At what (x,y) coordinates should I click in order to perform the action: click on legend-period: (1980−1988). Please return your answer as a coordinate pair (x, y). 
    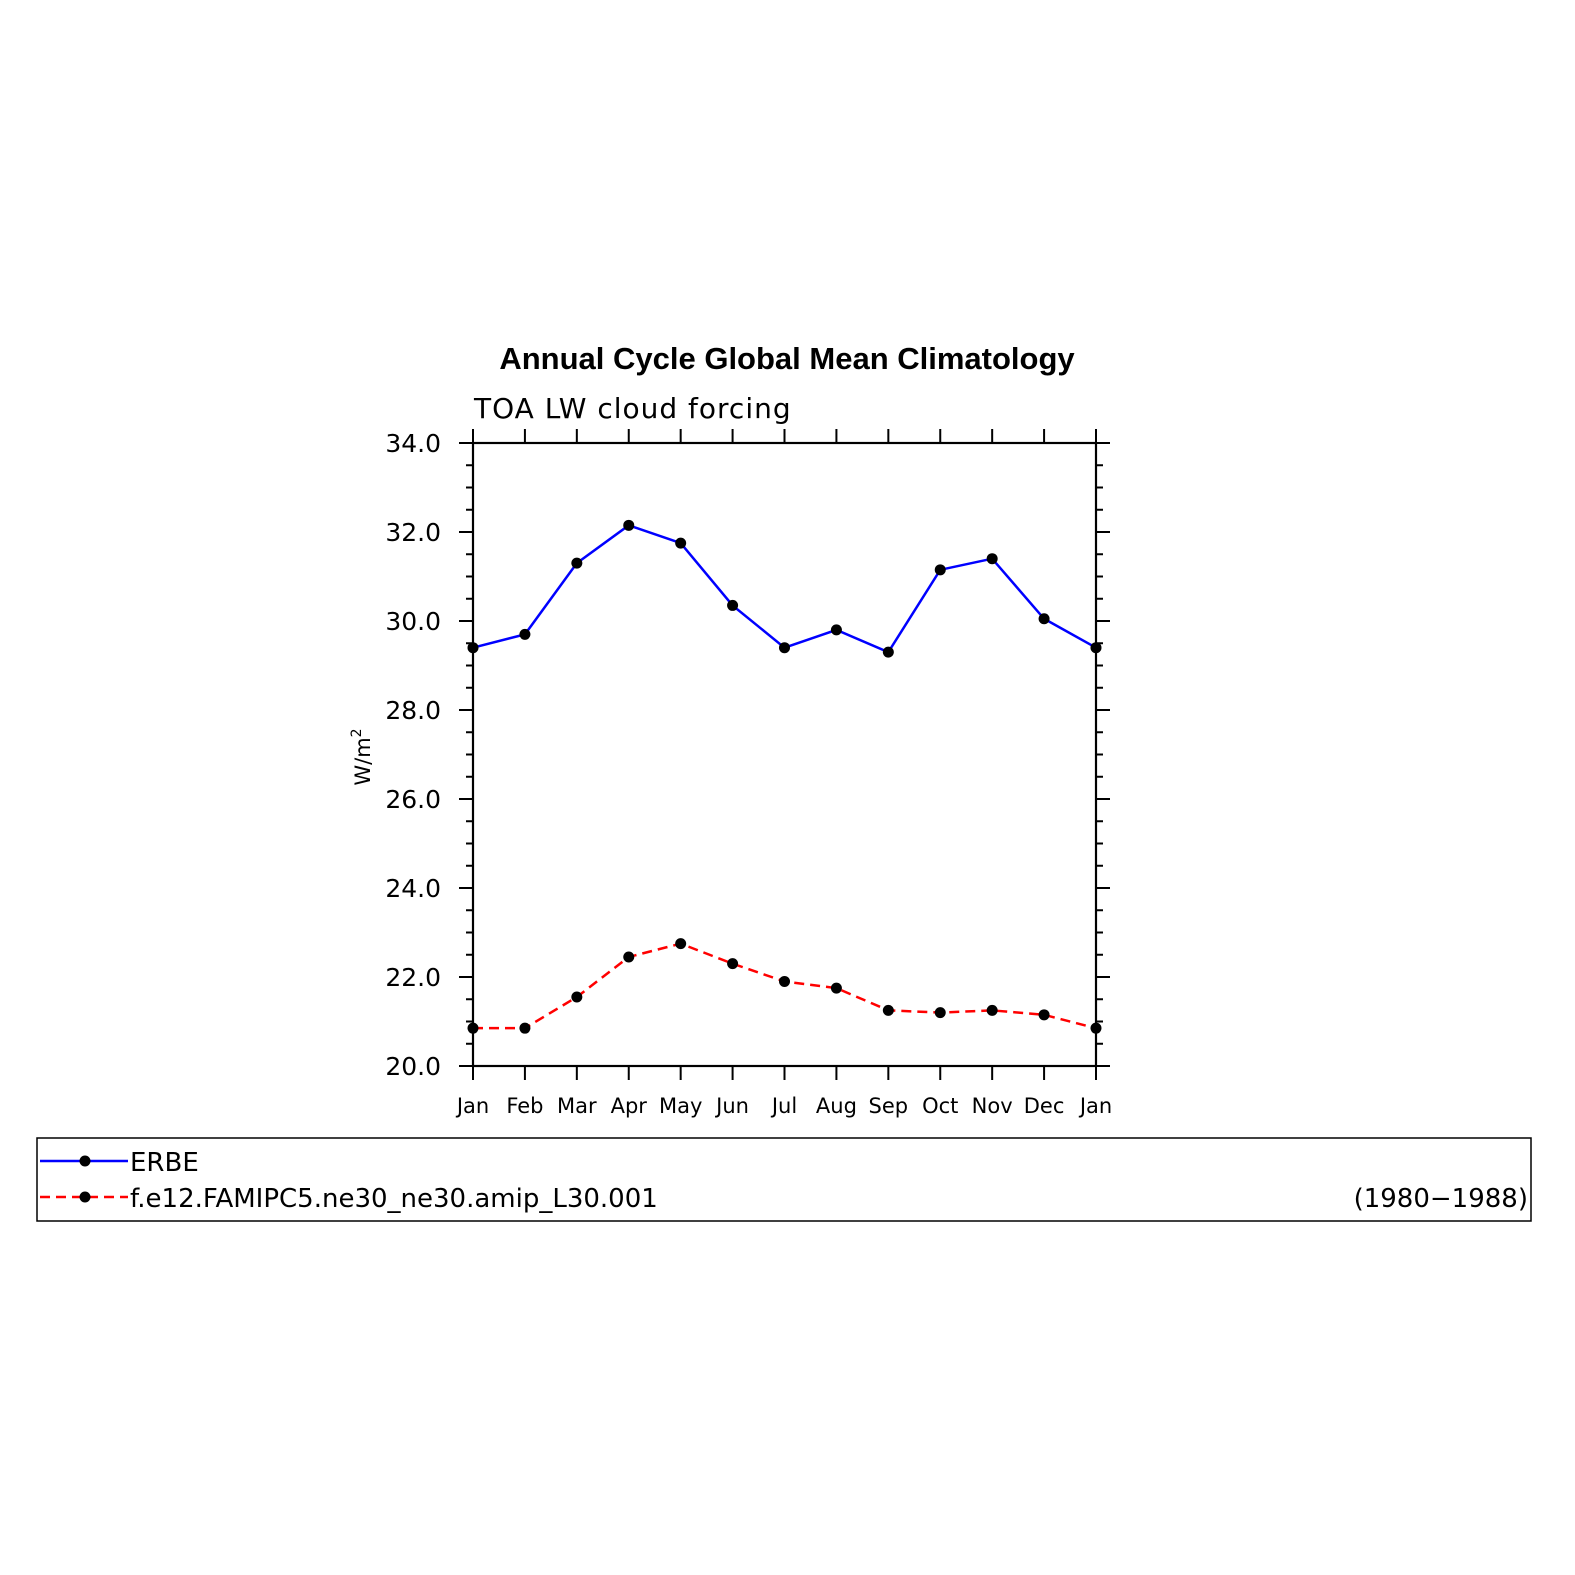
    Looking at the image, I should click on (1441, 1199).